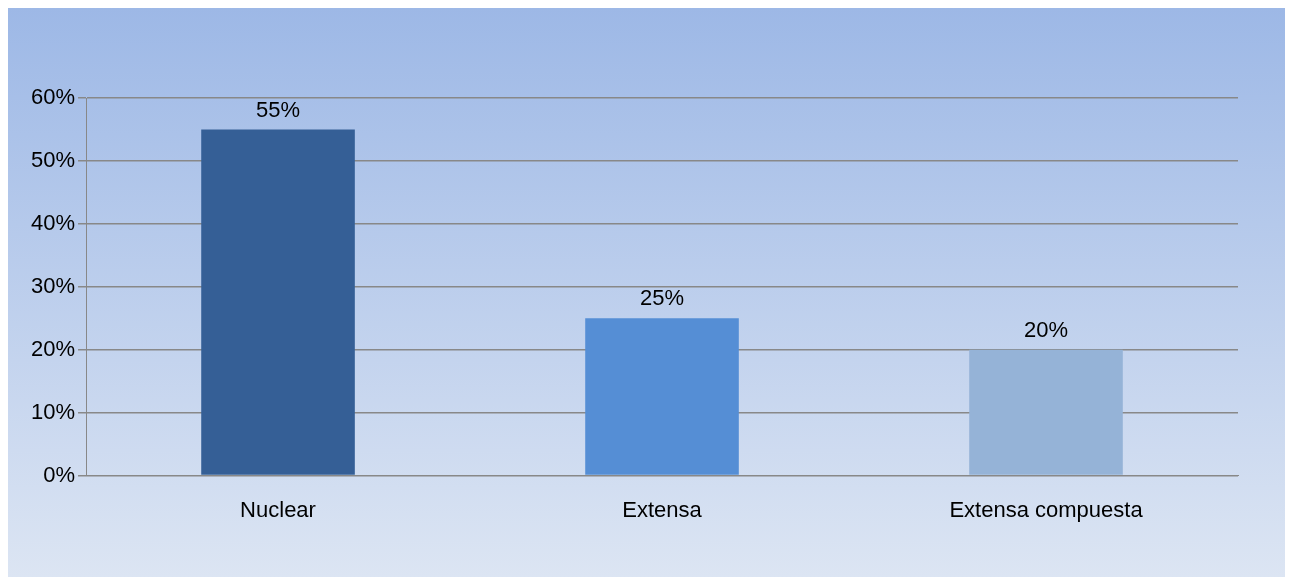 Image resolution: width=1293 pixels, height=585 pixels. Describe the element at coordinates (278, 109) in the screenshot. I see `data-label: 55%` at that location.